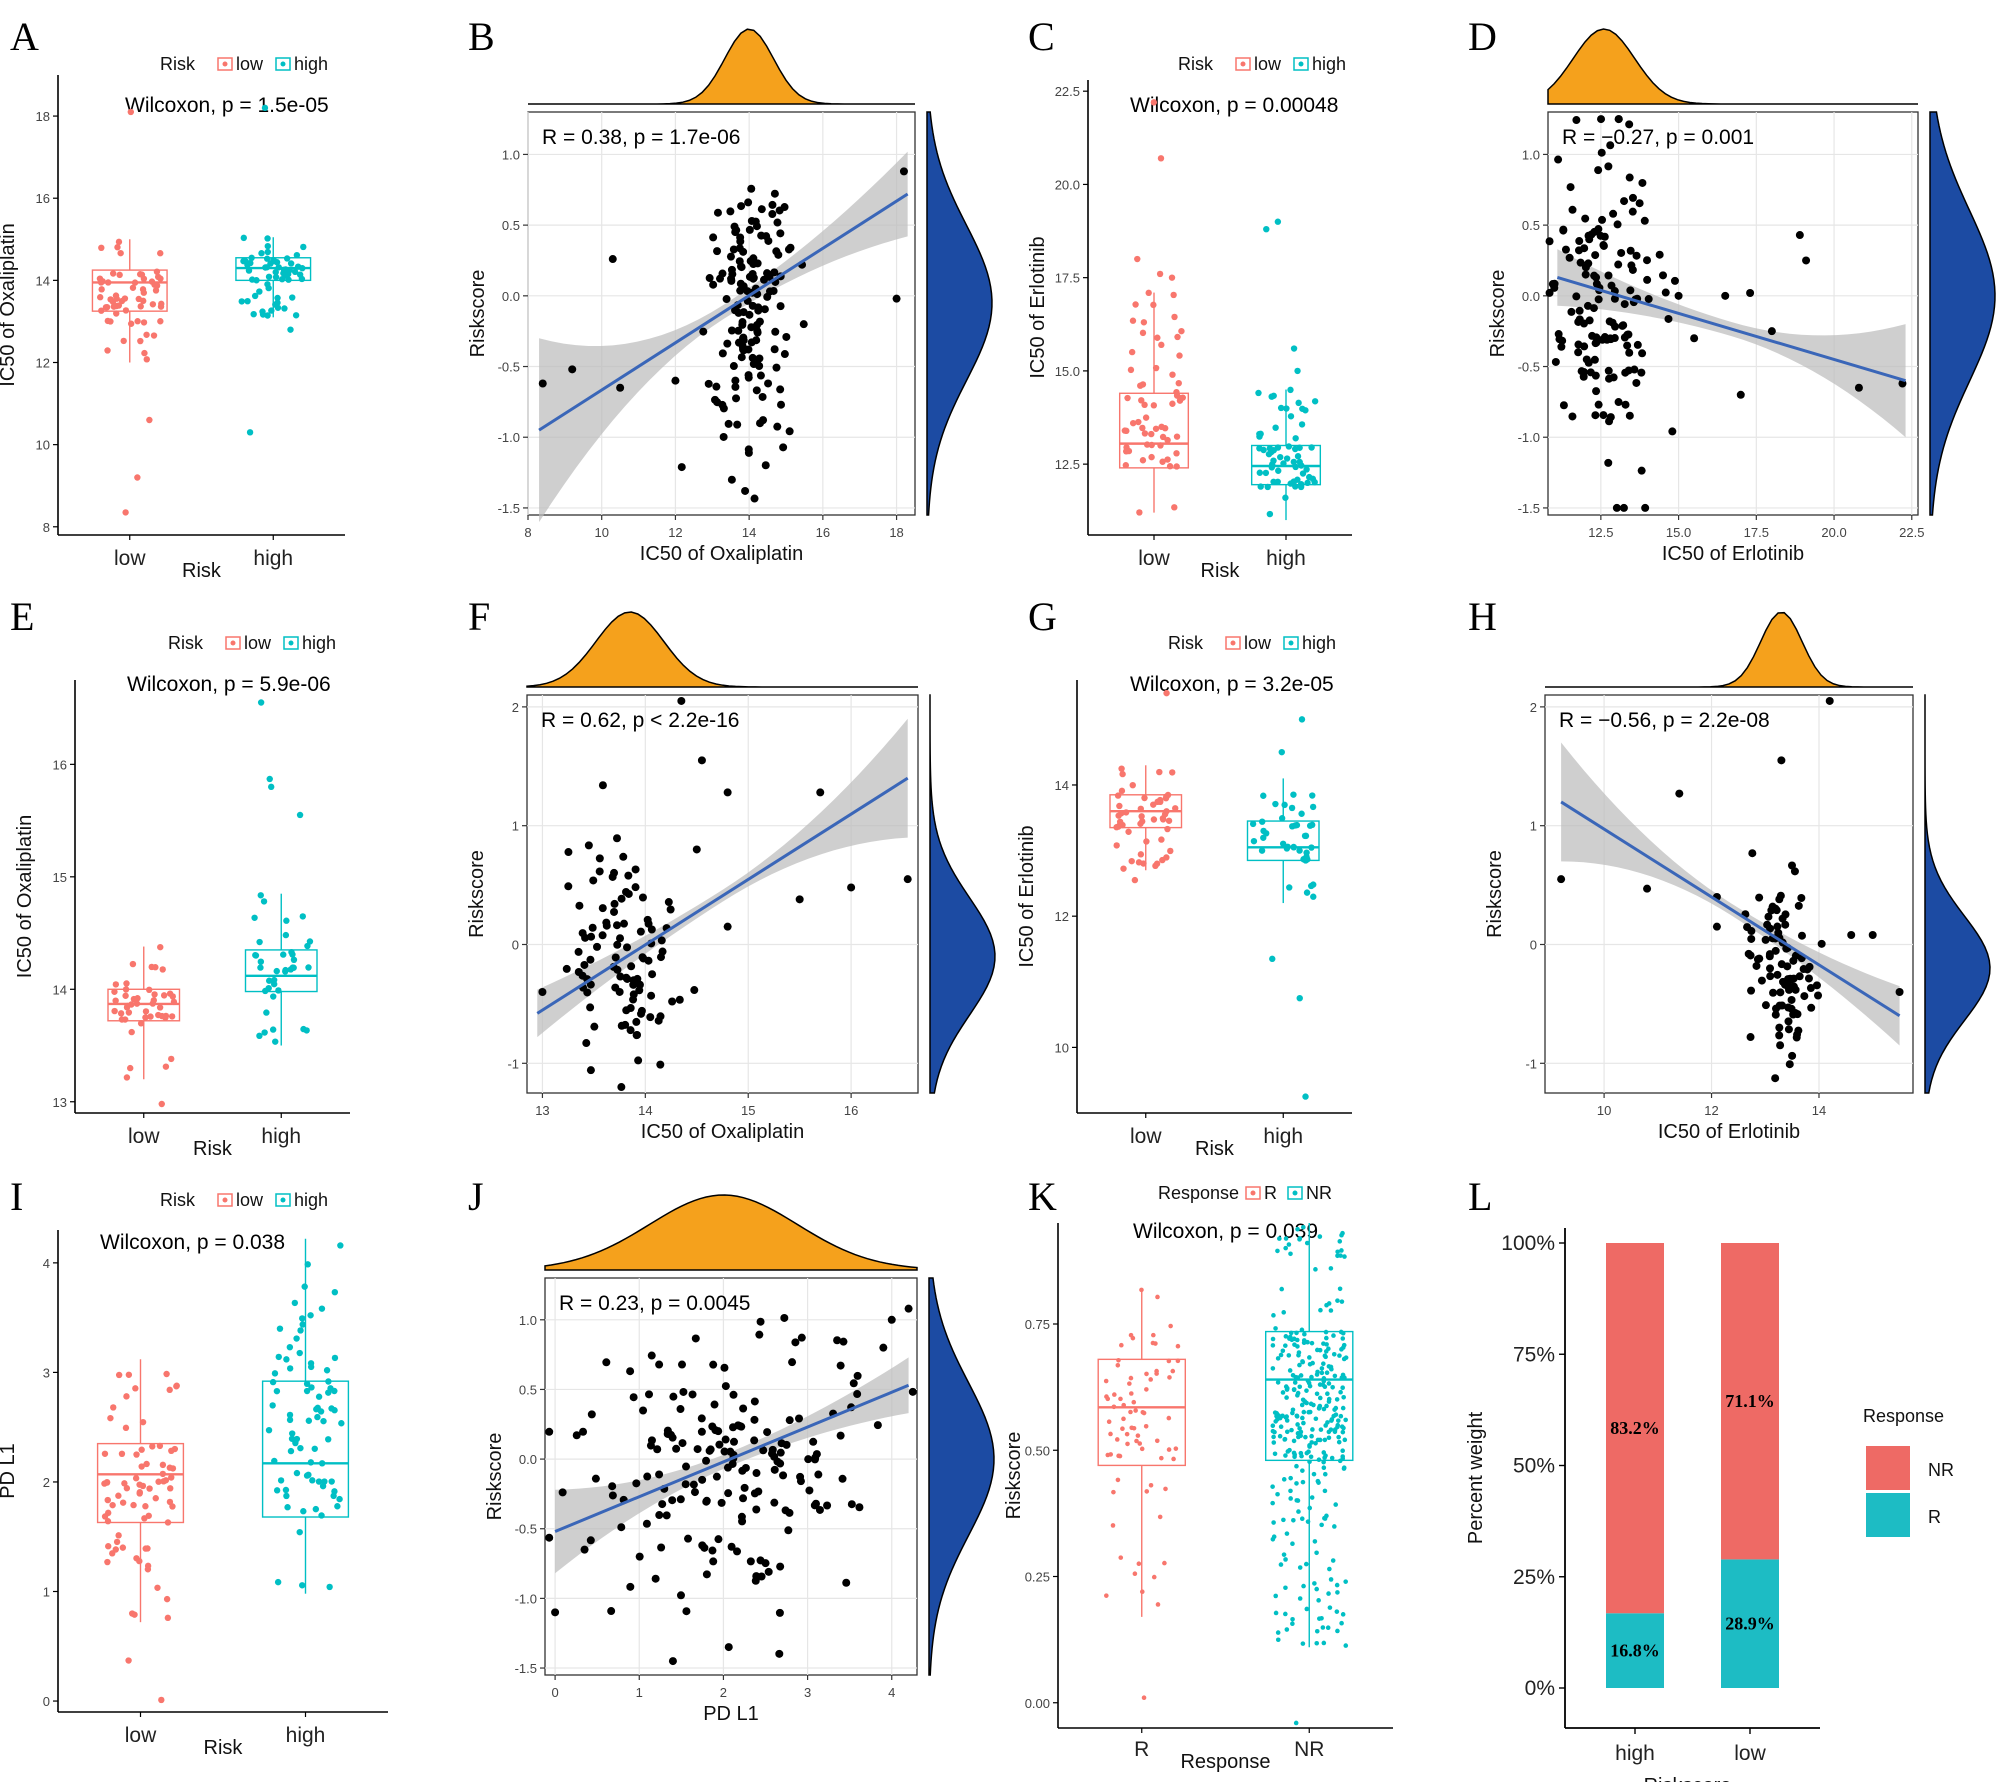  I want to click on regression-line, so click(723, 312).